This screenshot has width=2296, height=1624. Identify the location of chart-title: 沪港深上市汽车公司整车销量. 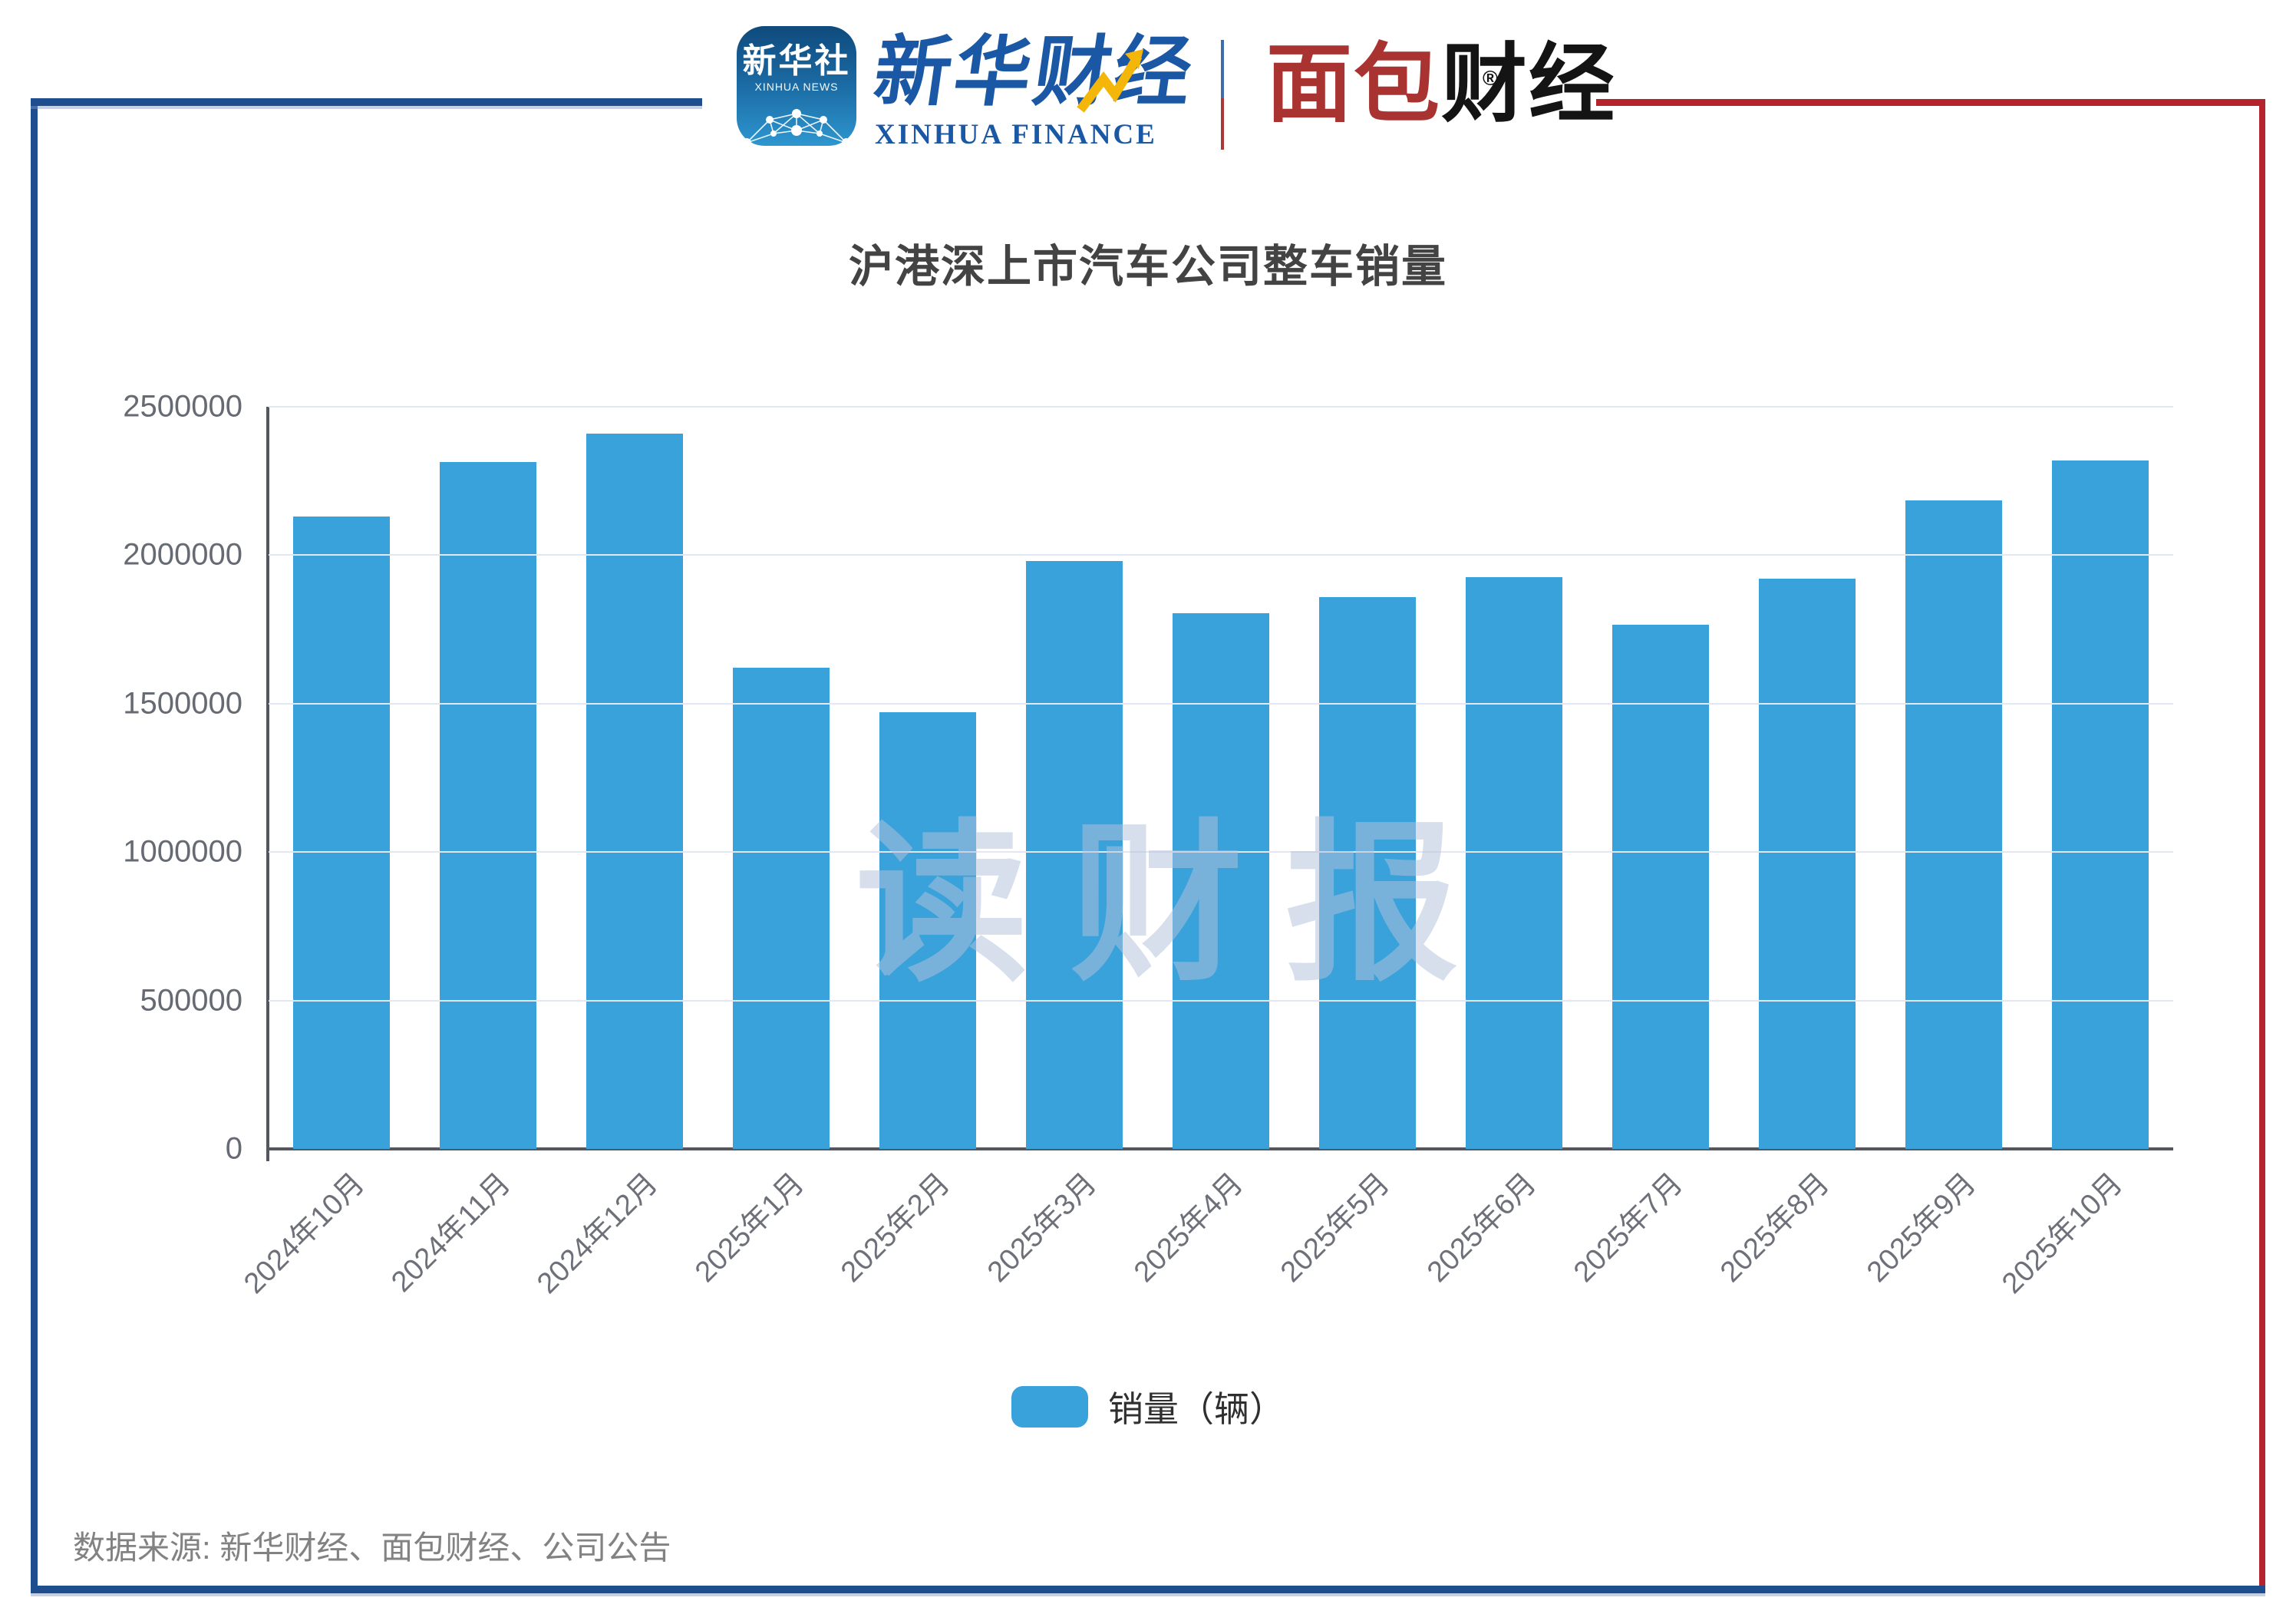
(1147, 267).